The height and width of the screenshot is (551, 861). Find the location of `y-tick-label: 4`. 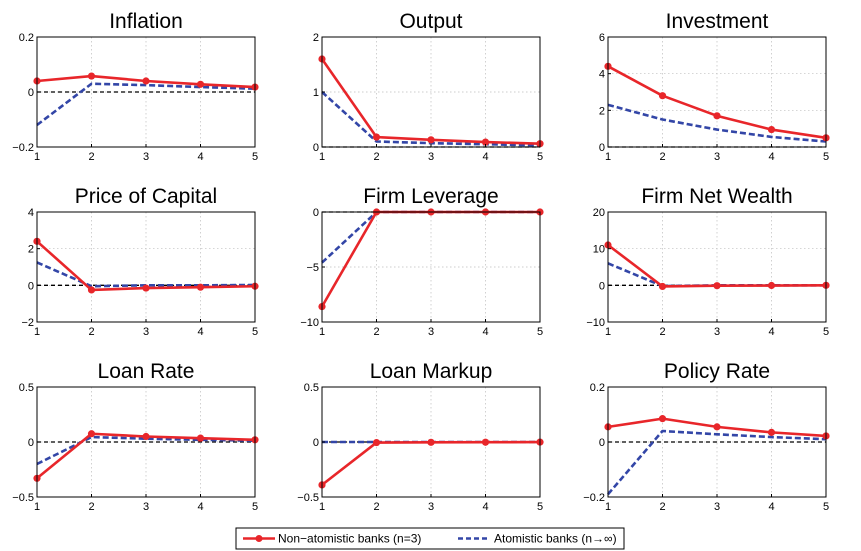

y-tick-label: 4 is located at coordinates (31, 213).